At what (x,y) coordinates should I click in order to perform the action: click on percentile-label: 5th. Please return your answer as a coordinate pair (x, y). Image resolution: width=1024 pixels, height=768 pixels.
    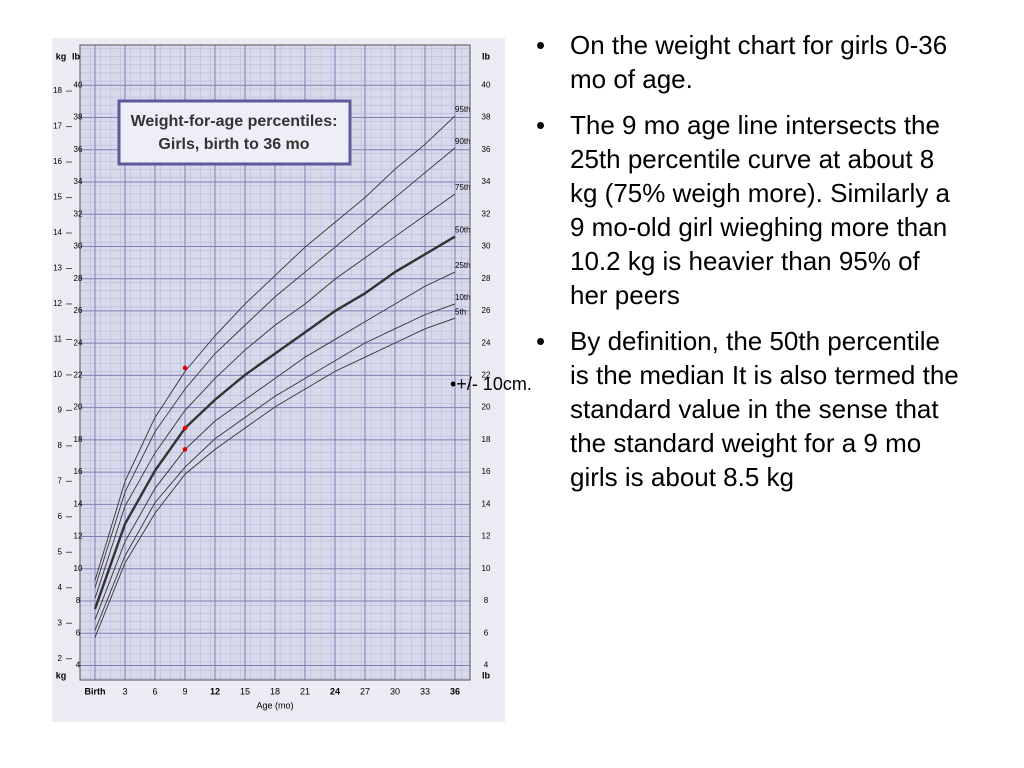
    Looking at the image, I should click on (460, 311).